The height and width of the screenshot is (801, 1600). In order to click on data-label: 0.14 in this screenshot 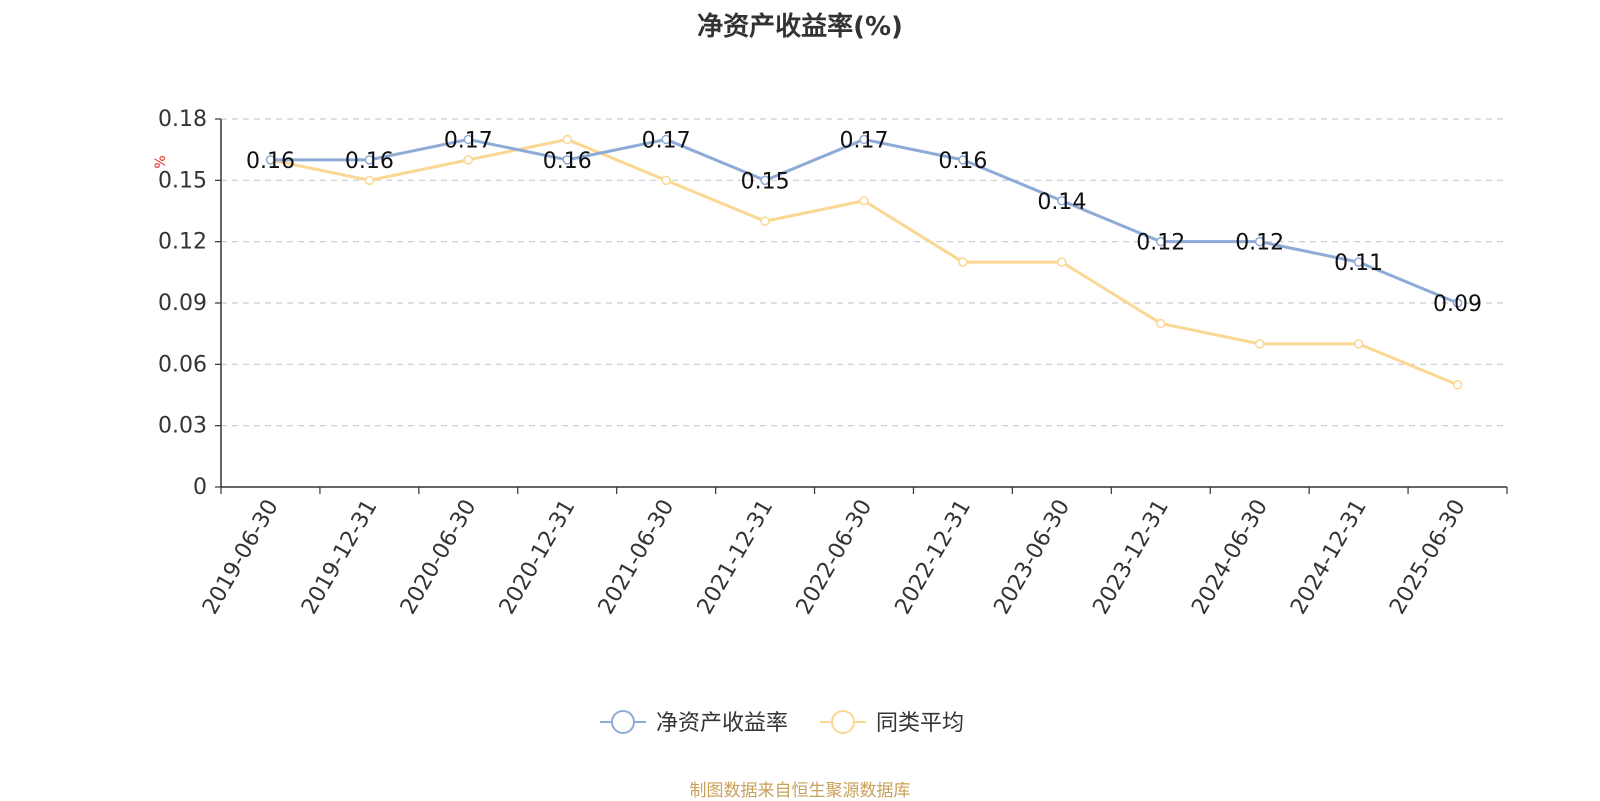, I will do `click(1061, 202)`.